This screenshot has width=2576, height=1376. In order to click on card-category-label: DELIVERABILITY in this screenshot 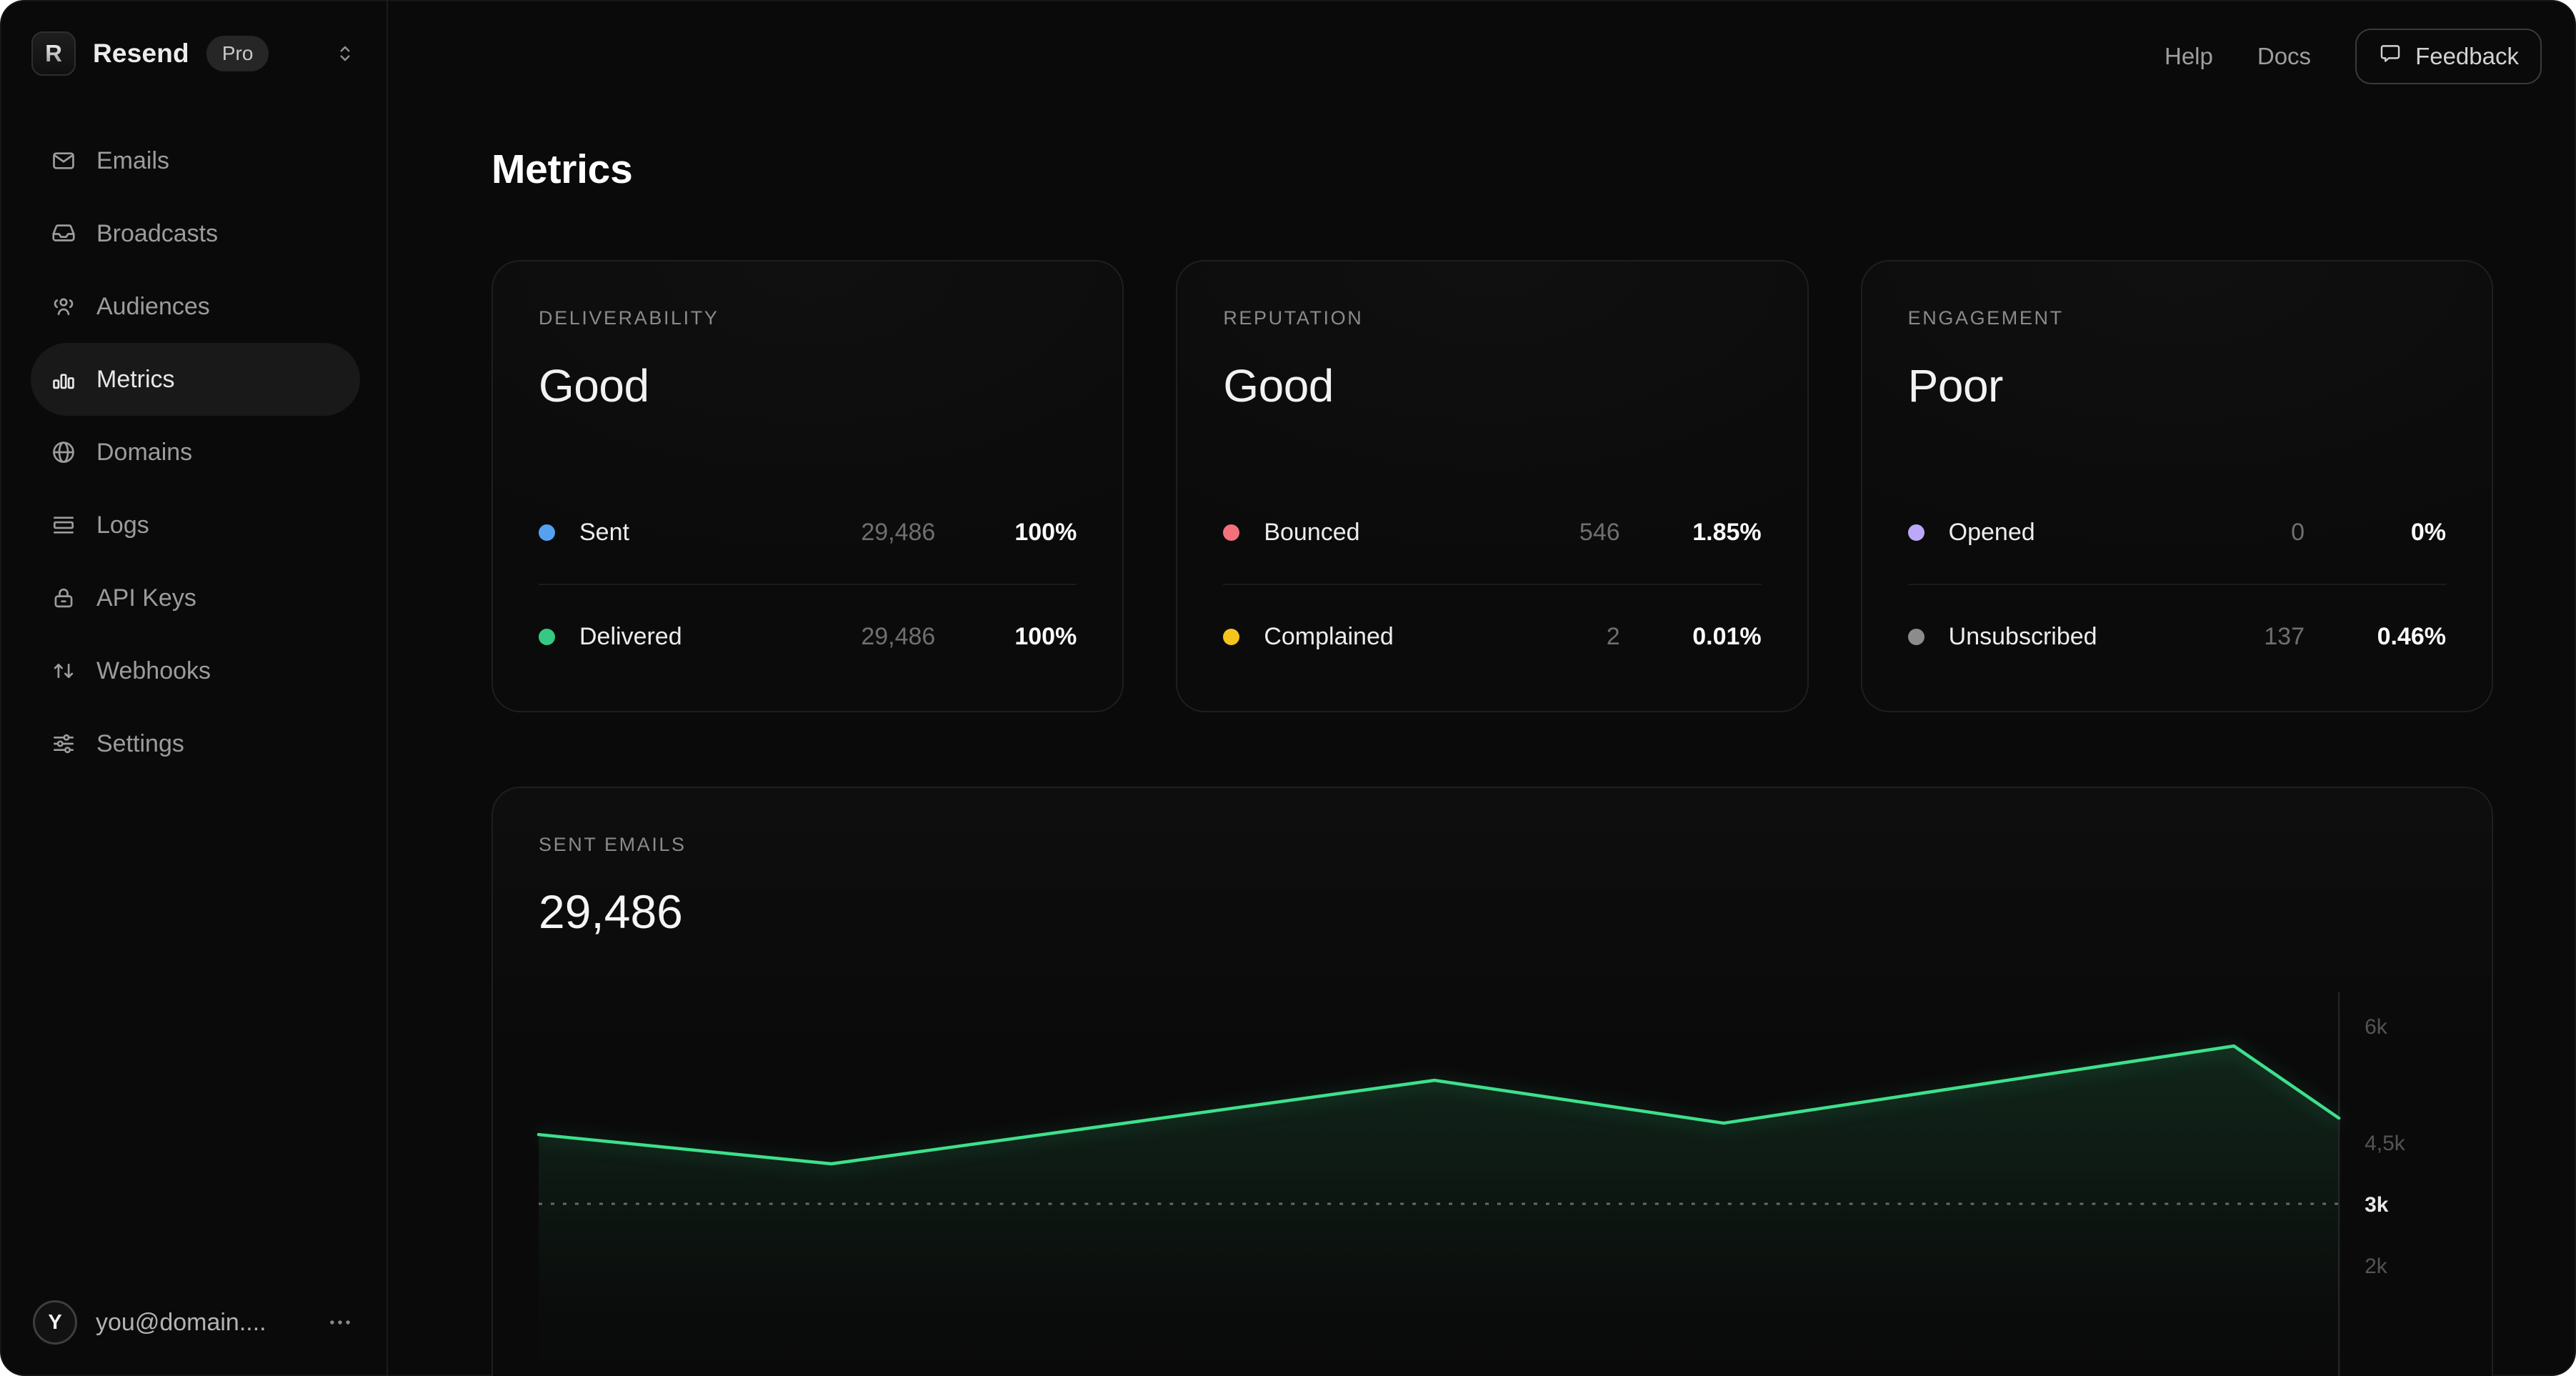, I will do `click(629, 318)`.